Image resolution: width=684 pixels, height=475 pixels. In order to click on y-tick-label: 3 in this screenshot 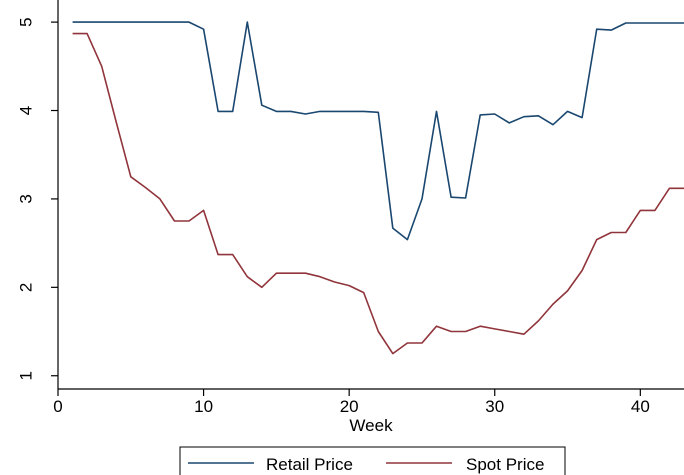, I will do `click(26, 198)`.